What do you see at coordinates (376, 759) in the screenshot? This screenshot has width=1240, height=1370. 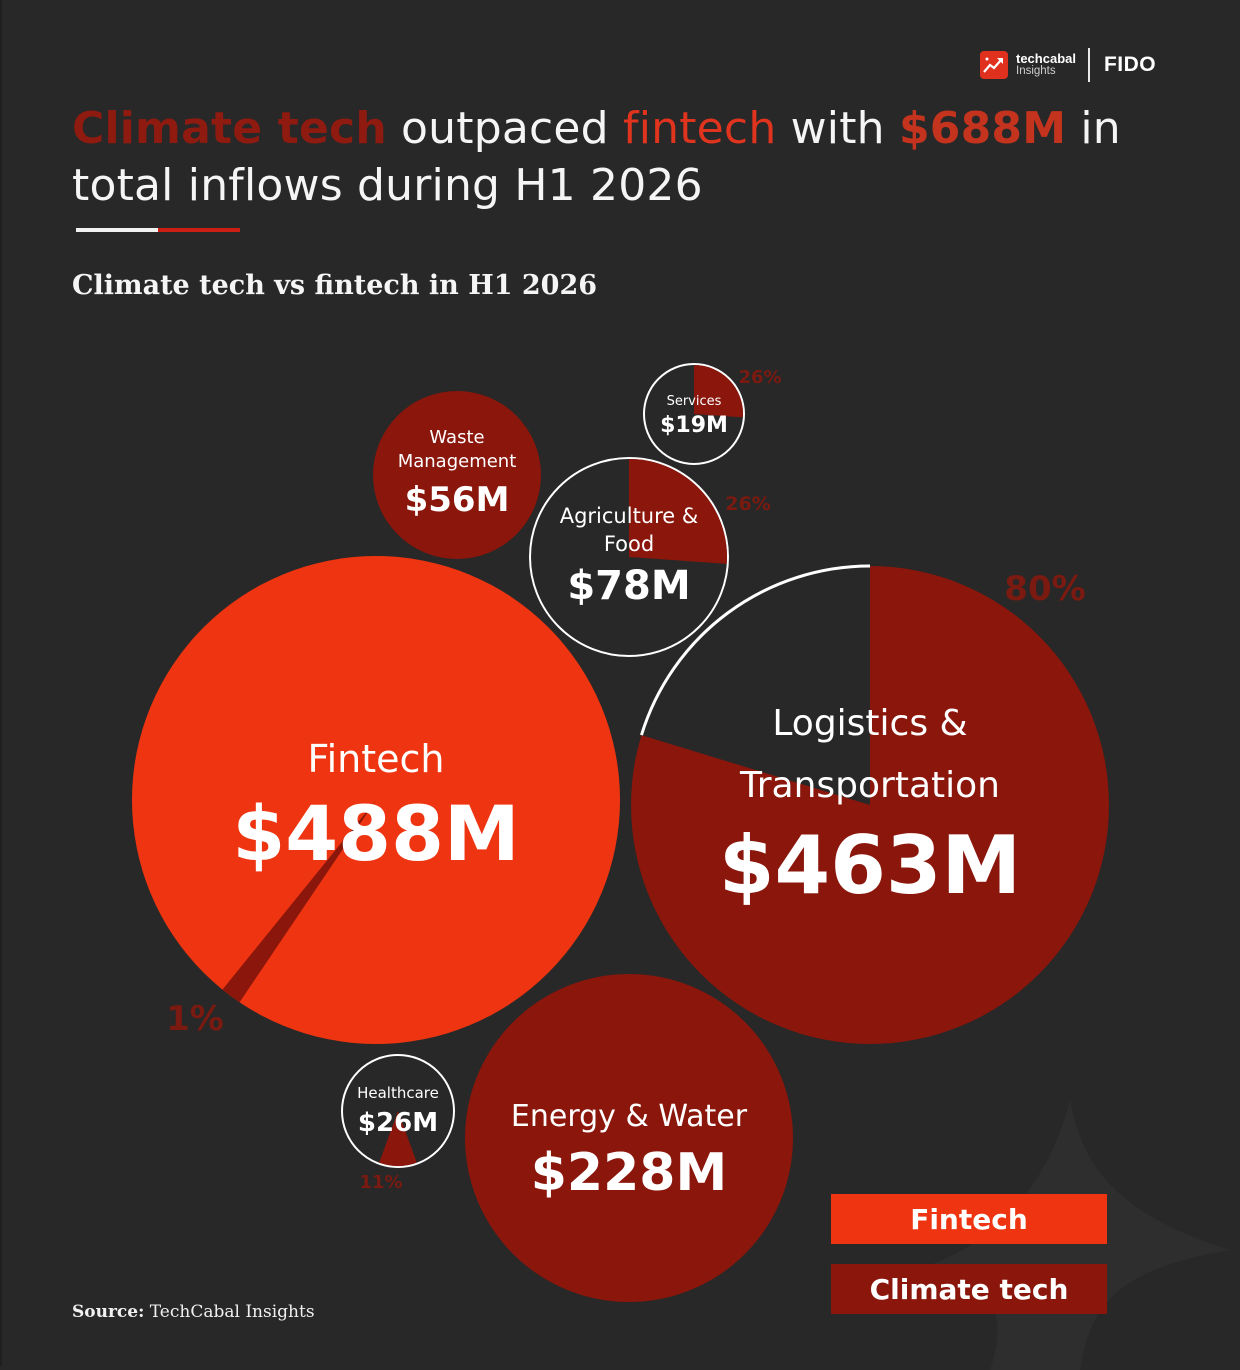 I see `bubble-fintech-label: Fintech` at bounding box center [376, 759].